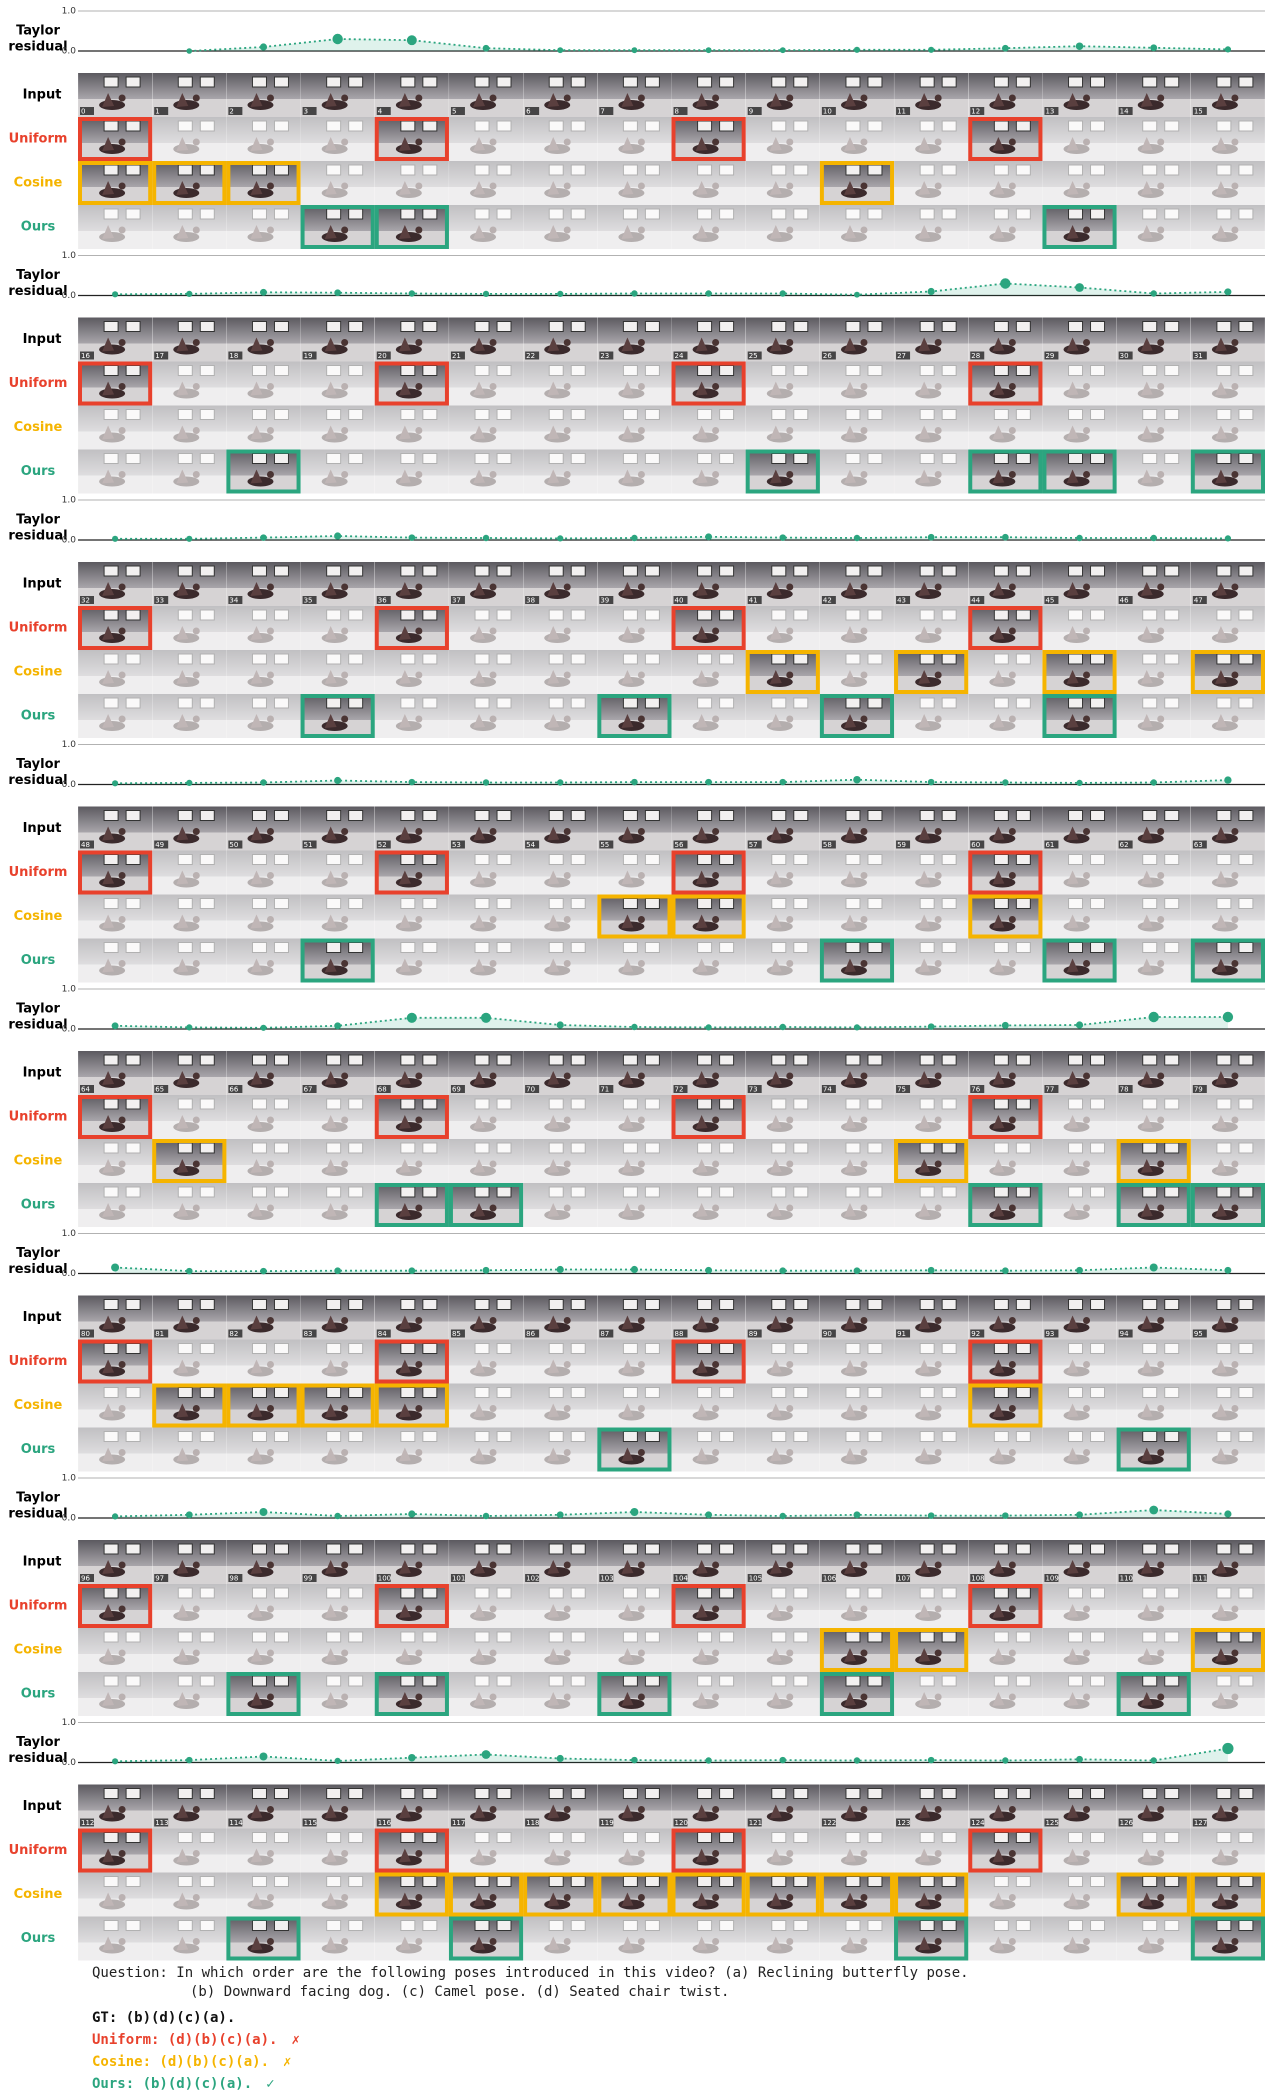 This screenshot has height=2098, width=1269. Describe the element at coordinates (38, 139) in the screenshot. I see `row-label: Uniform` at that location.